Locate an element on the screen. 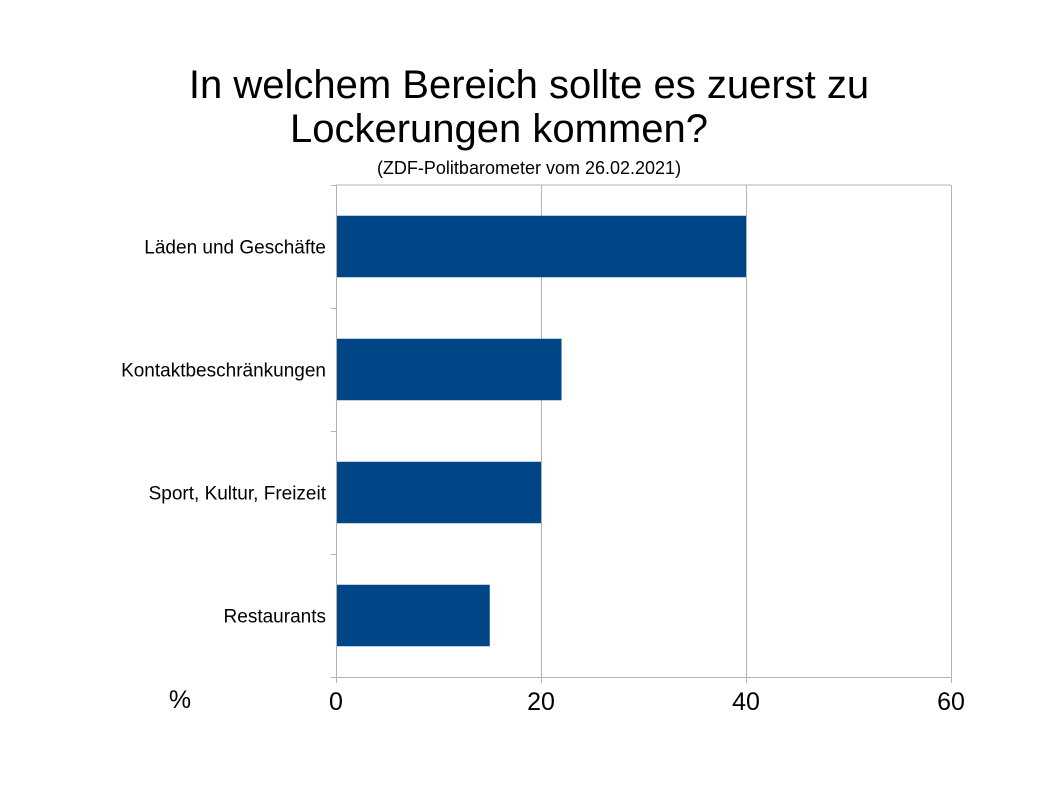 The width and height of the screenshot is (1058, 794). chart-title-line-1: In welchem Bereich sollte es zuerst zu is located at coordinates (529, 85).